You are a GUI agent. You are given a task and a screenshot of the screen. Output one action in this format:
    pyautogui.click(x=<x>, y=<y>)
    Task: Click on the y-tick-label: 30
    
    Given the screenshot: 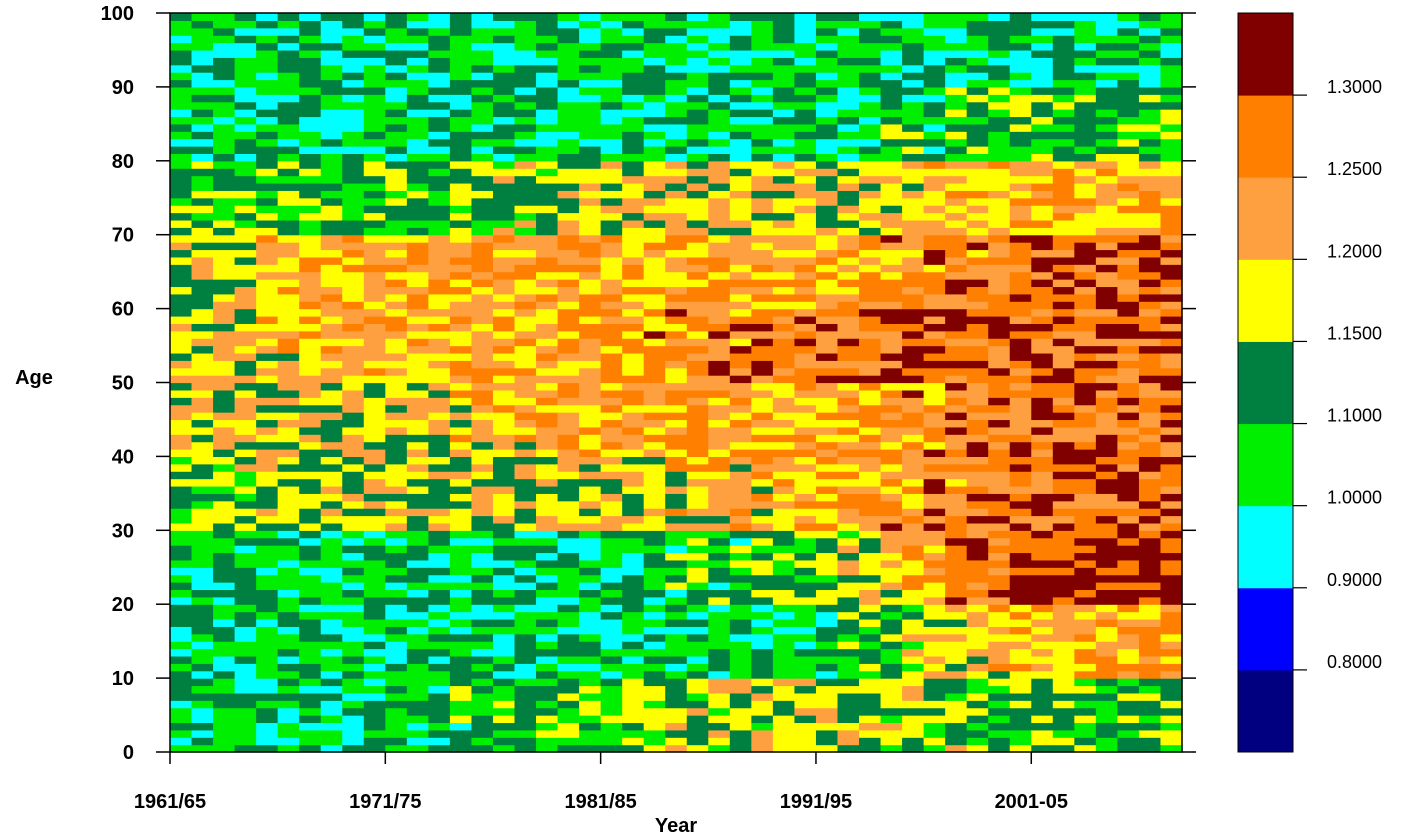 What is the action you would take?
    pyautogui.click(x=123, y=531)
    